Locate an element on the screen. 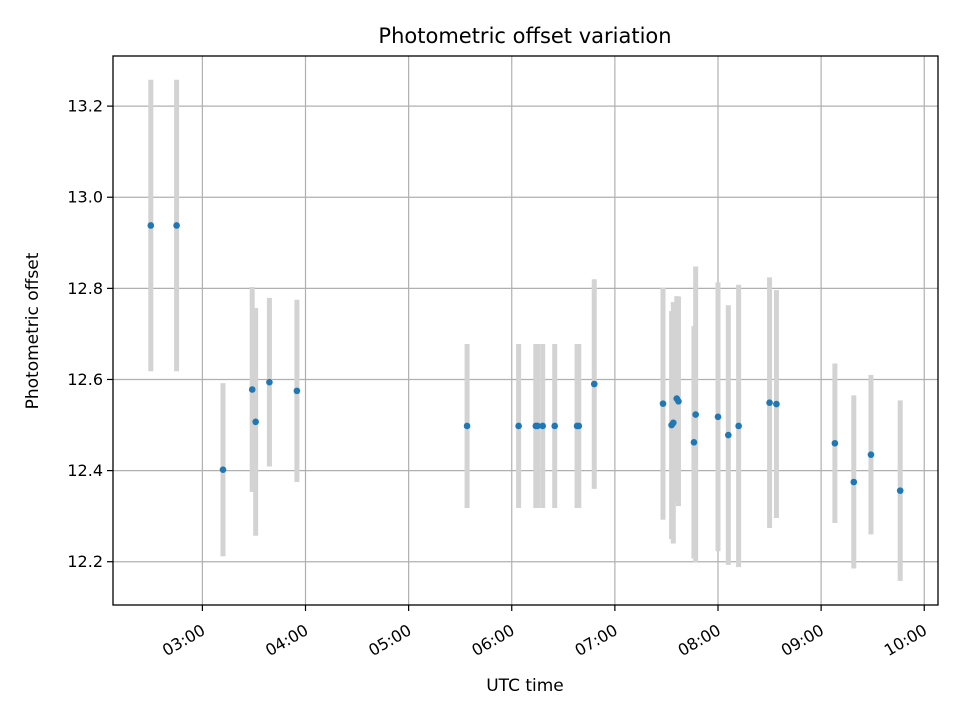 Image resolution: width=960 pixels, height=720 pixels. y-axis-label: Photometric offset is located at coordinates (33, 330).